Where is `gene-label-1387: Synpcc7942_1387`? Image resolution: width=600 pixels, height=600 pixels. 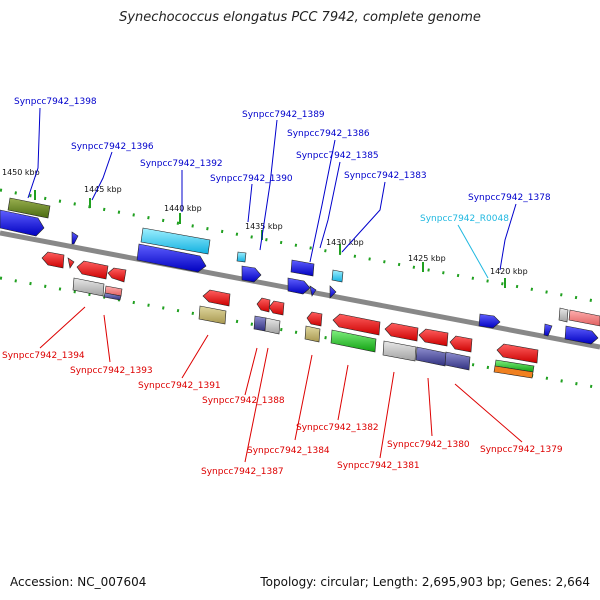 gene-label-1387: Synpcc7942_1387 is located at coordinates (242, 472).